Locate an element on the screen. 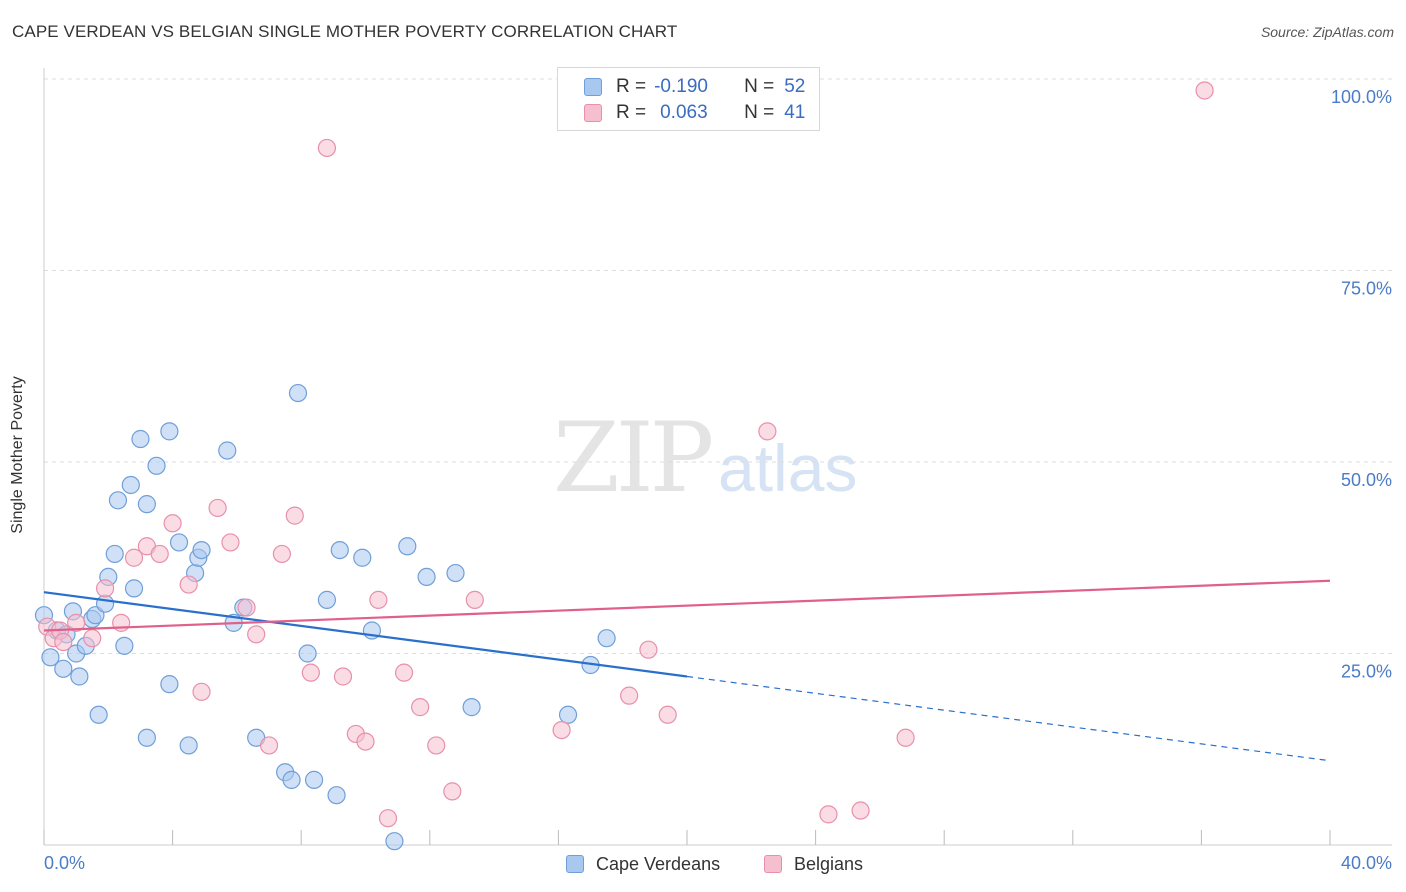 Image resolution: width=1406 pixels, height=892 pixels. y-tick-label: 100.0% is located at coordinates (1361, 97).